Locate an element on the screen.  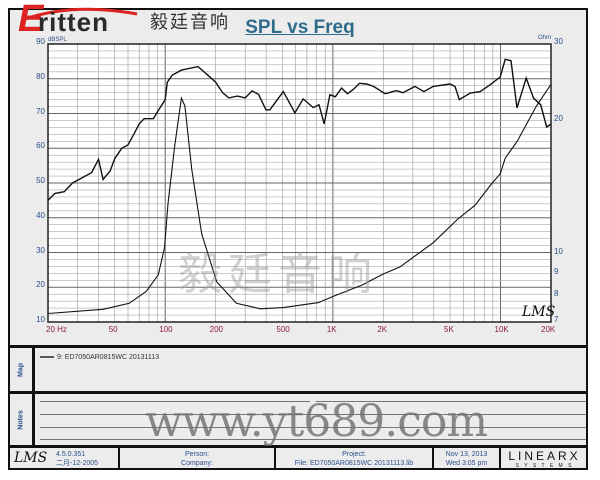
x-tick-label: 50 is located at coordinates (113, 329).